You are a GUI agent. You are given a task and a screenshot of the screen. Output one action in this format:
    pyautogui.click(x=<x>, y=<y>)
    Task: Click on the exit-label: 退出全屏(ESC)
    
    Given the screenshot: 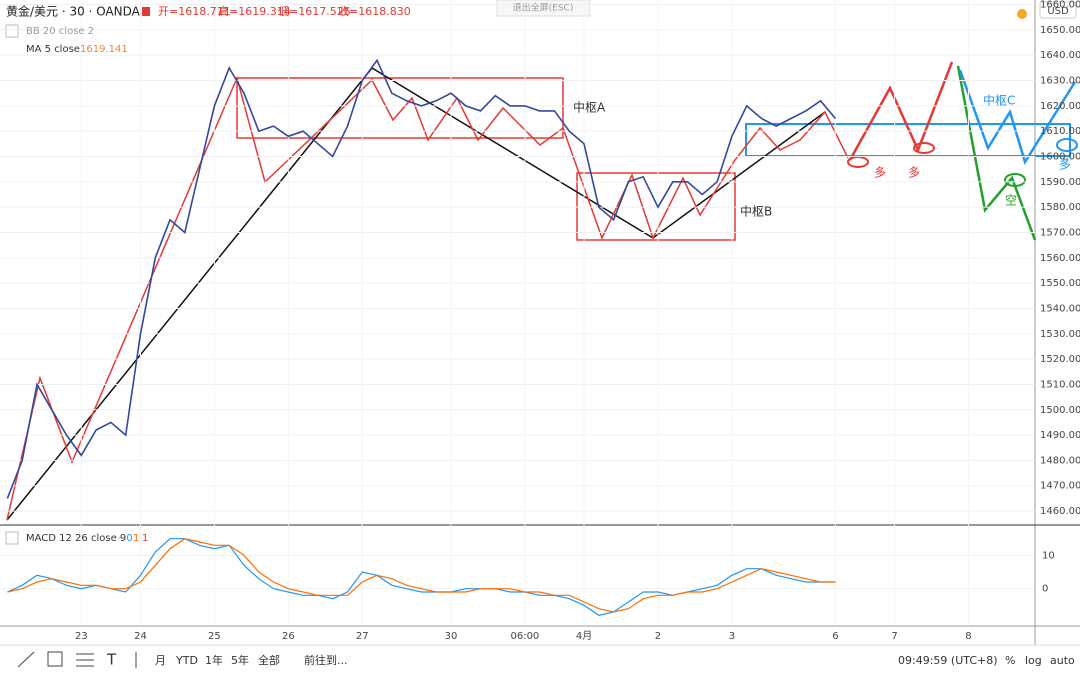 What is the action you would take?
    pyautogui.click(x=543, y=8)
    